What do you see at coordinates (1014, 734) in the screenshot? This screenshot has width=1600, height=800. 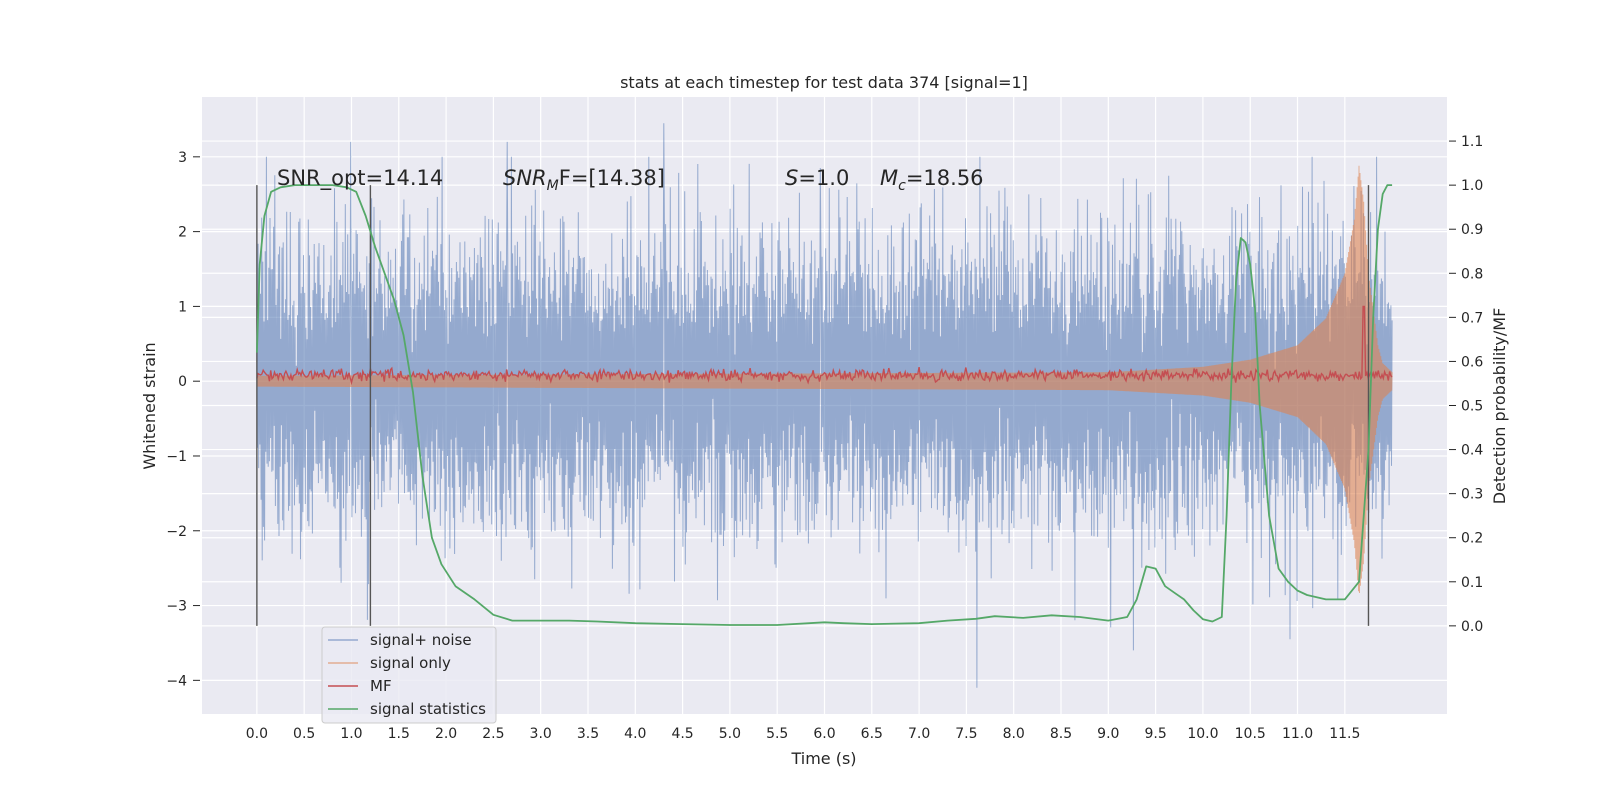 I see `x-tick-label: 8.0` at bounding box center [1014, 734].